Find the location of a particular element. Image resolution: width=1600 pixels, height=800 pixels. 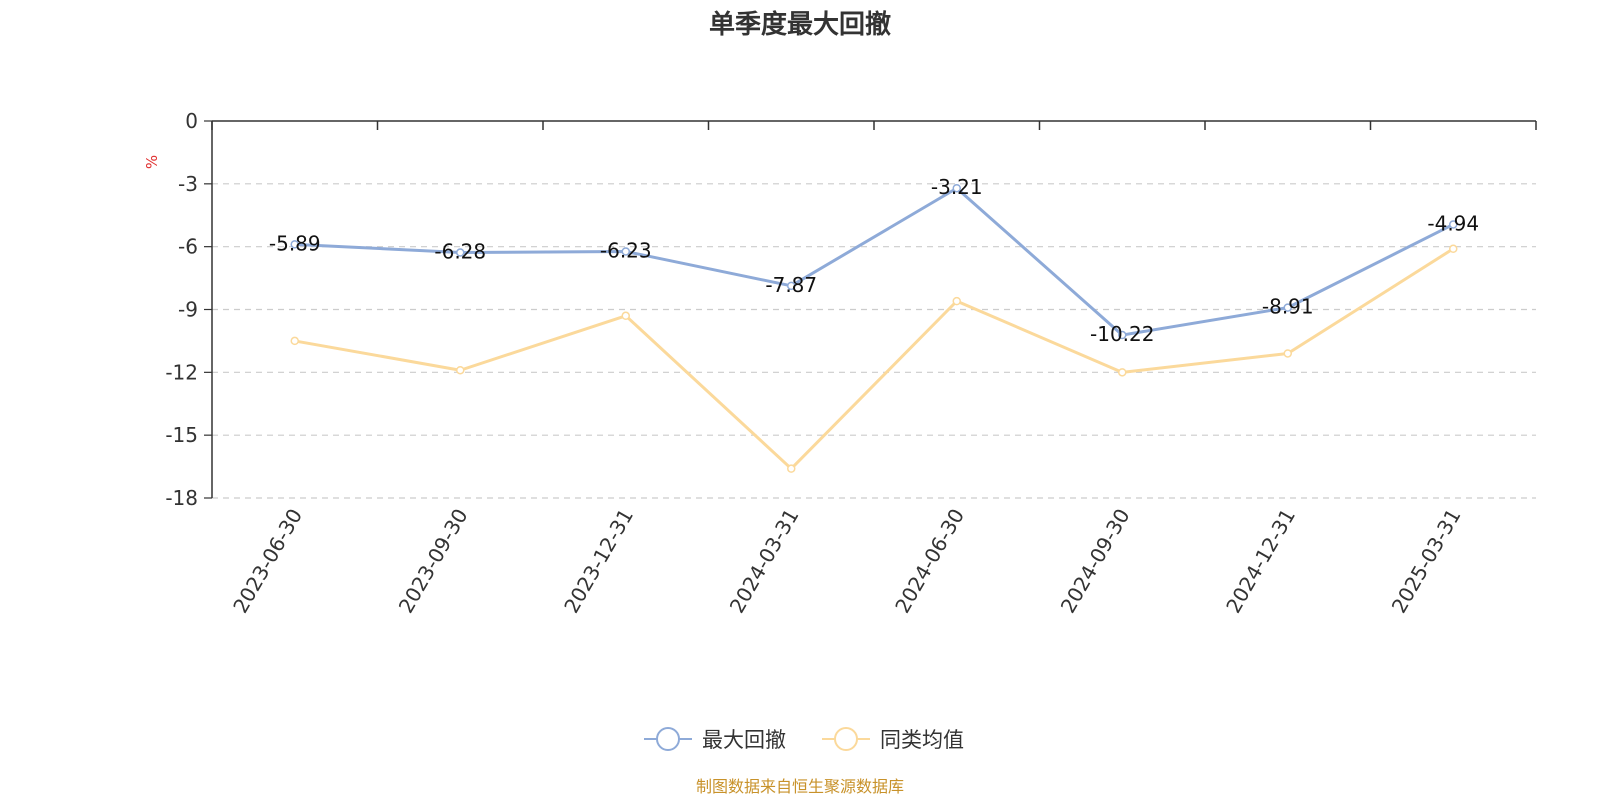

y-tick-label: -6 is located at coordinates (188, 247).